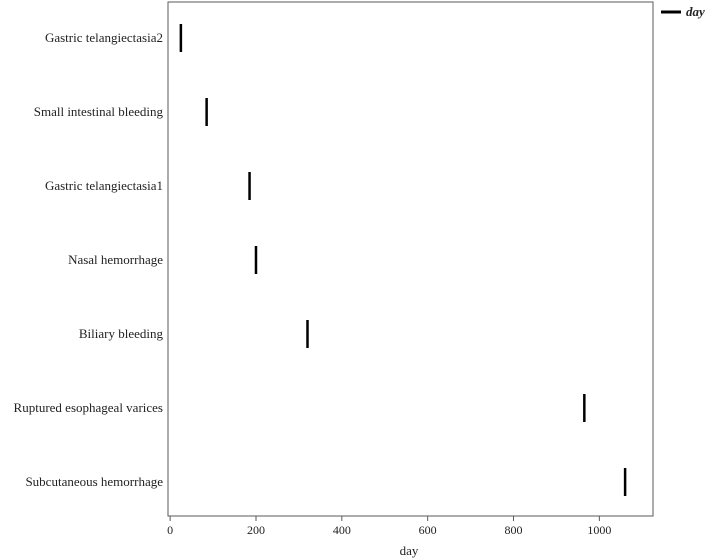 The height and width of the screenshot is (559, 708). Describe the element at coordinates (121, 333) in the screenshot. I see `category-label: Biliary bleeding` at that location.